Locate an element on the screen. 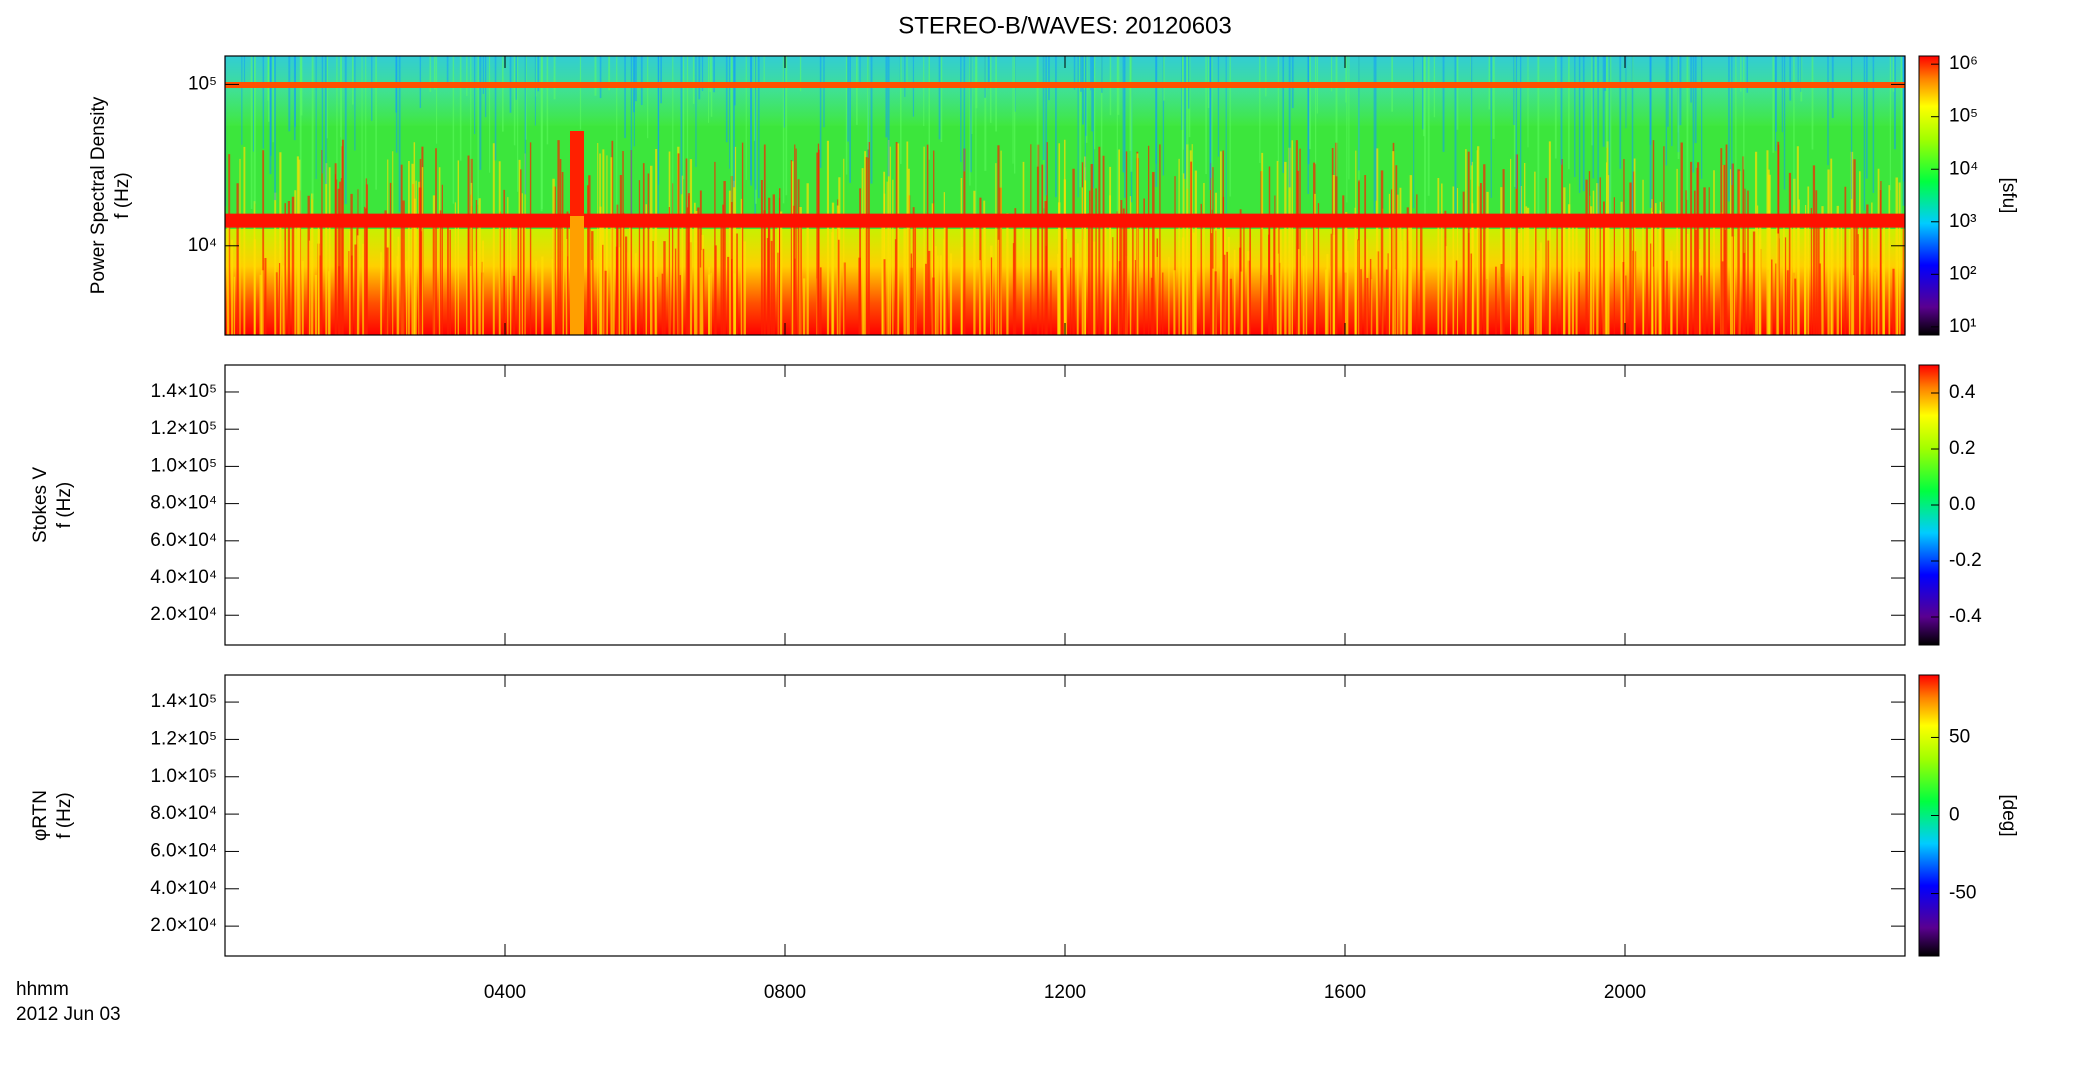 The height and width of the screenshot is (1080, 2096). colorbar-tick-label: 10³ is located at coordinates (1962, 221).